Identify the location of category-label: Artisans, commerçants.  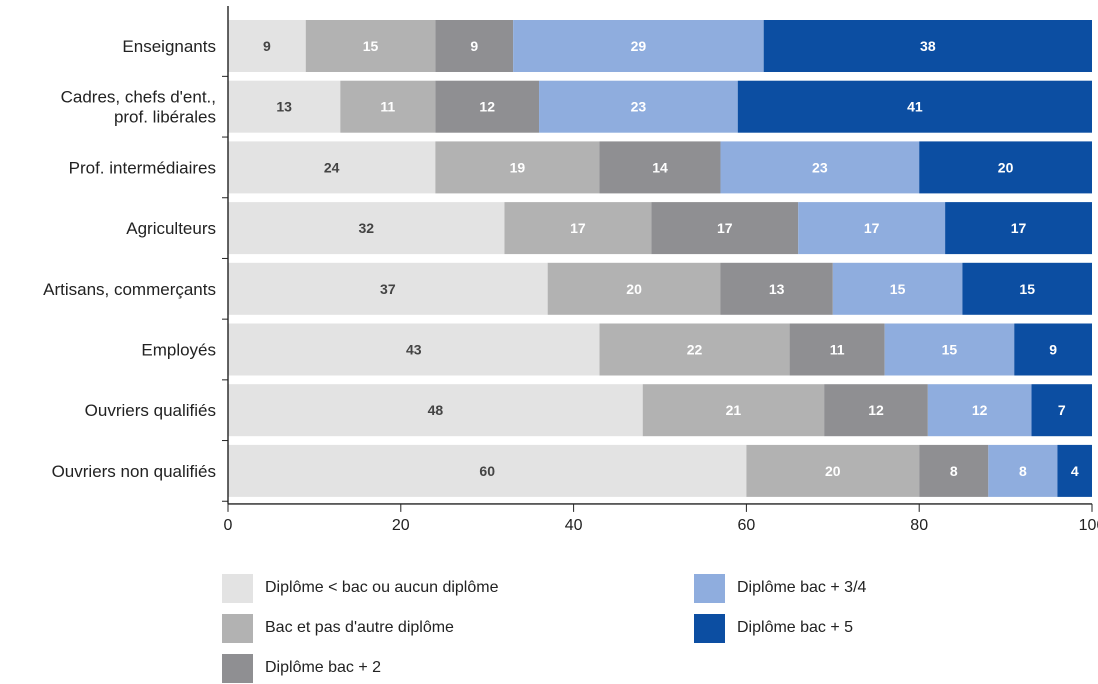
(129, 289).